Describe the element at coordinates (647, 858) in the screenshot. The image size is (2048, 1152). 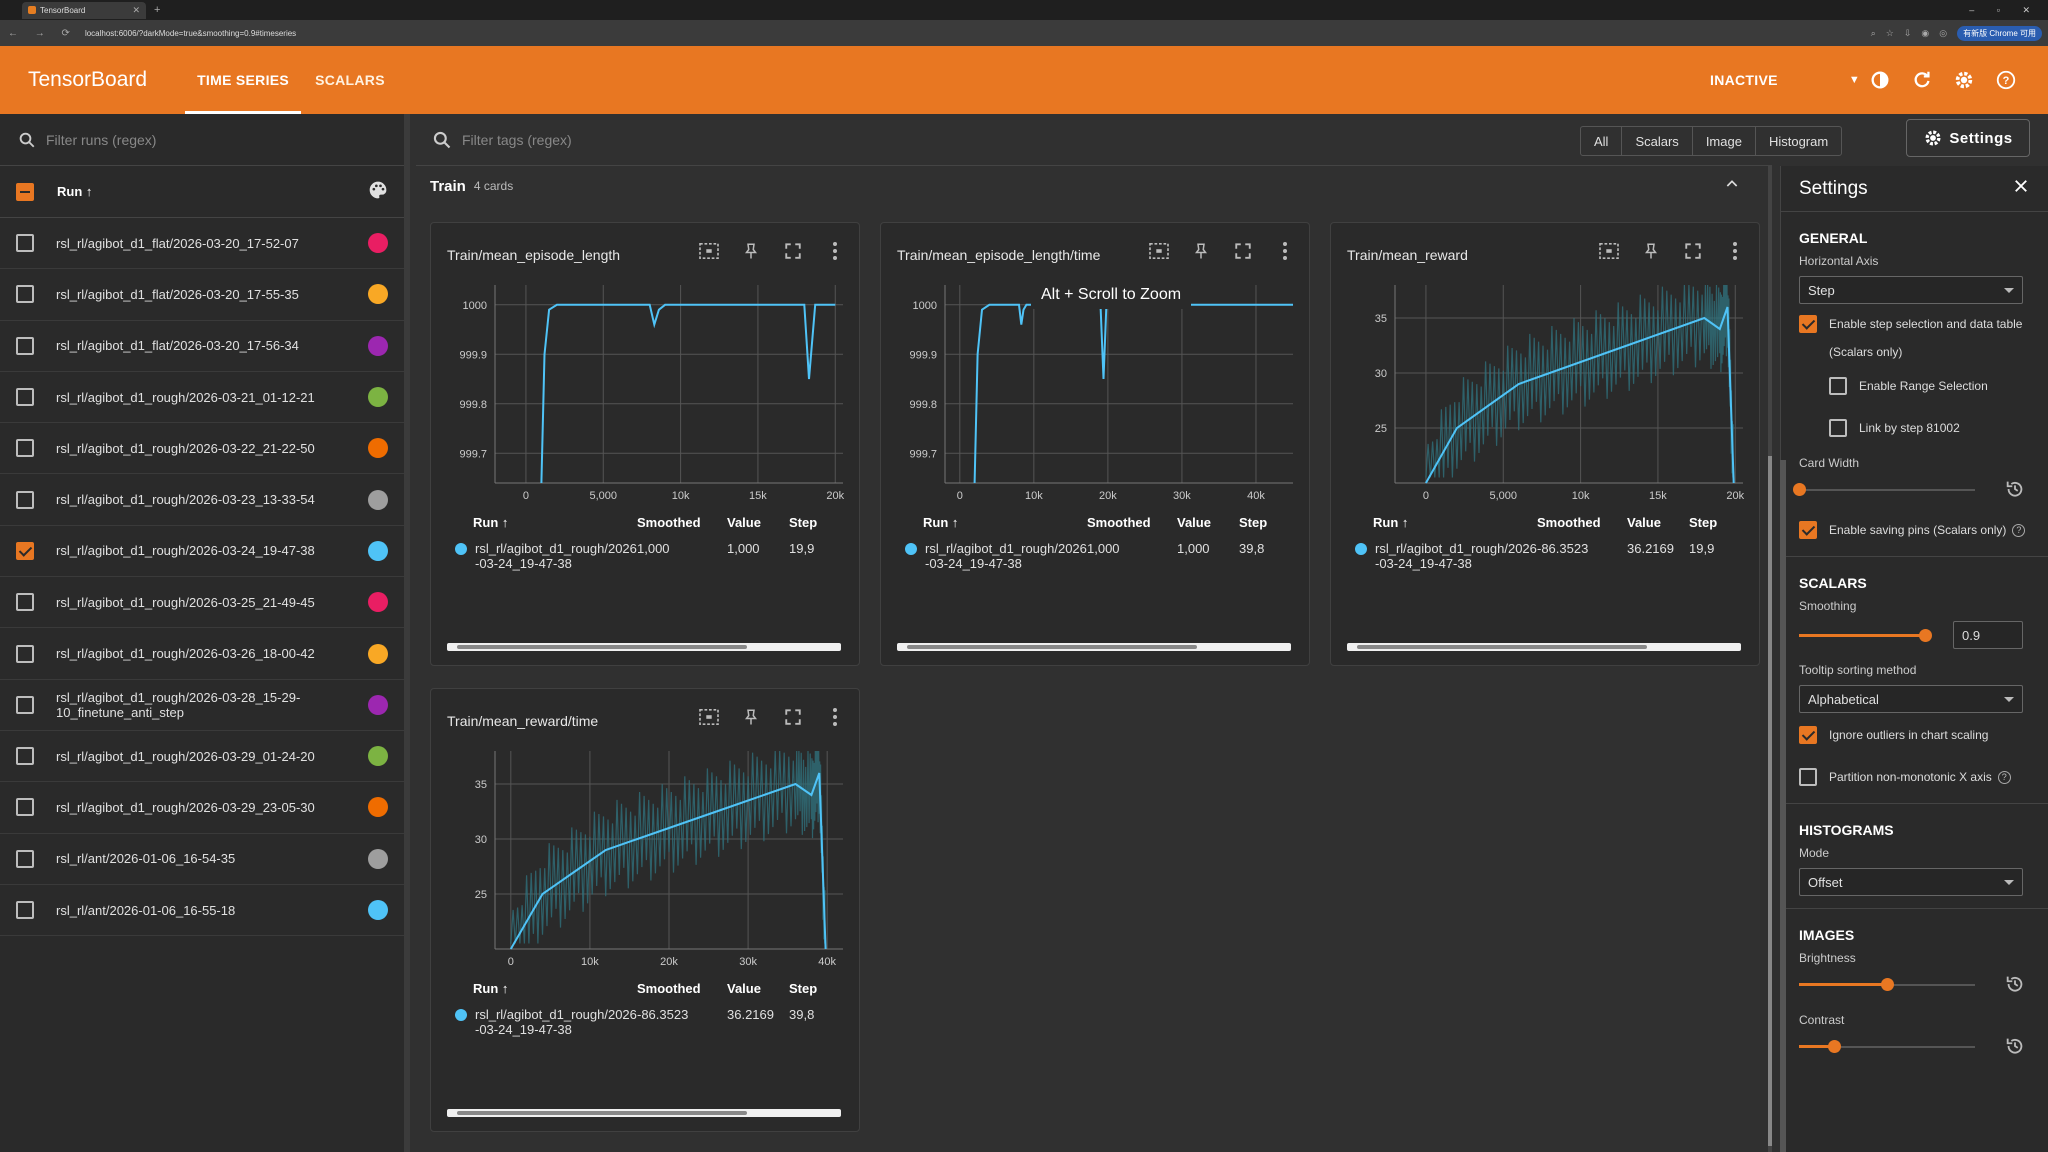
I see `line-chart: 0 10k 20k 30k 40k 35 30 25` at that location.